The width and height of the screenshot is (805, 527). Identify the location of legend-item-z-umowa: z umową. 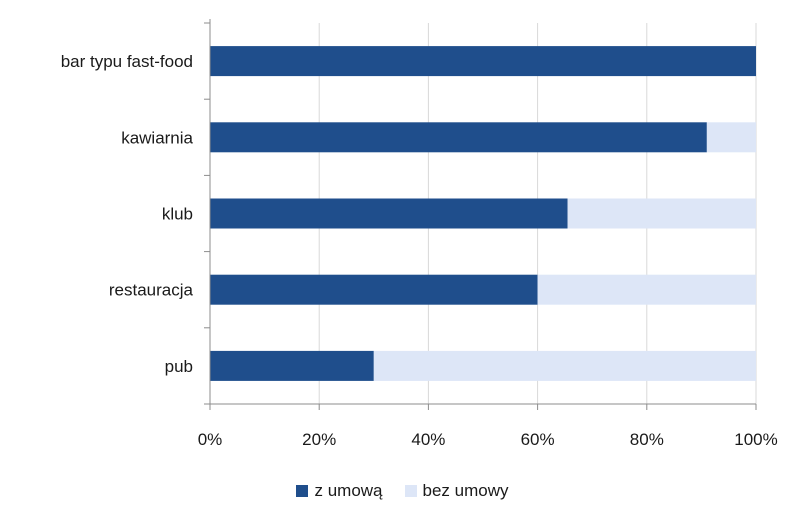
(339, 491).